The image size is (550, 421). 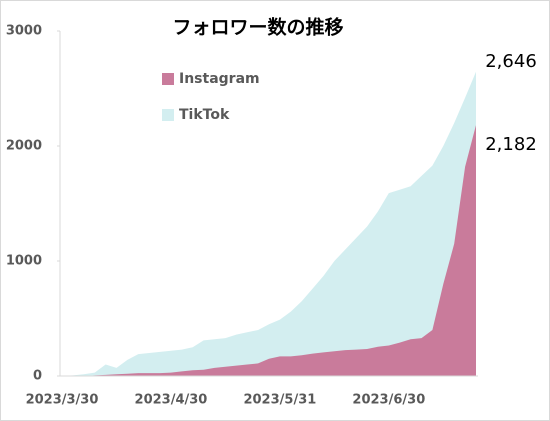 What do you see at coordinates (257, 27) in the screenshot?
I see `chart-title: フォロワー数の推移` at bounding box center [257, 27].